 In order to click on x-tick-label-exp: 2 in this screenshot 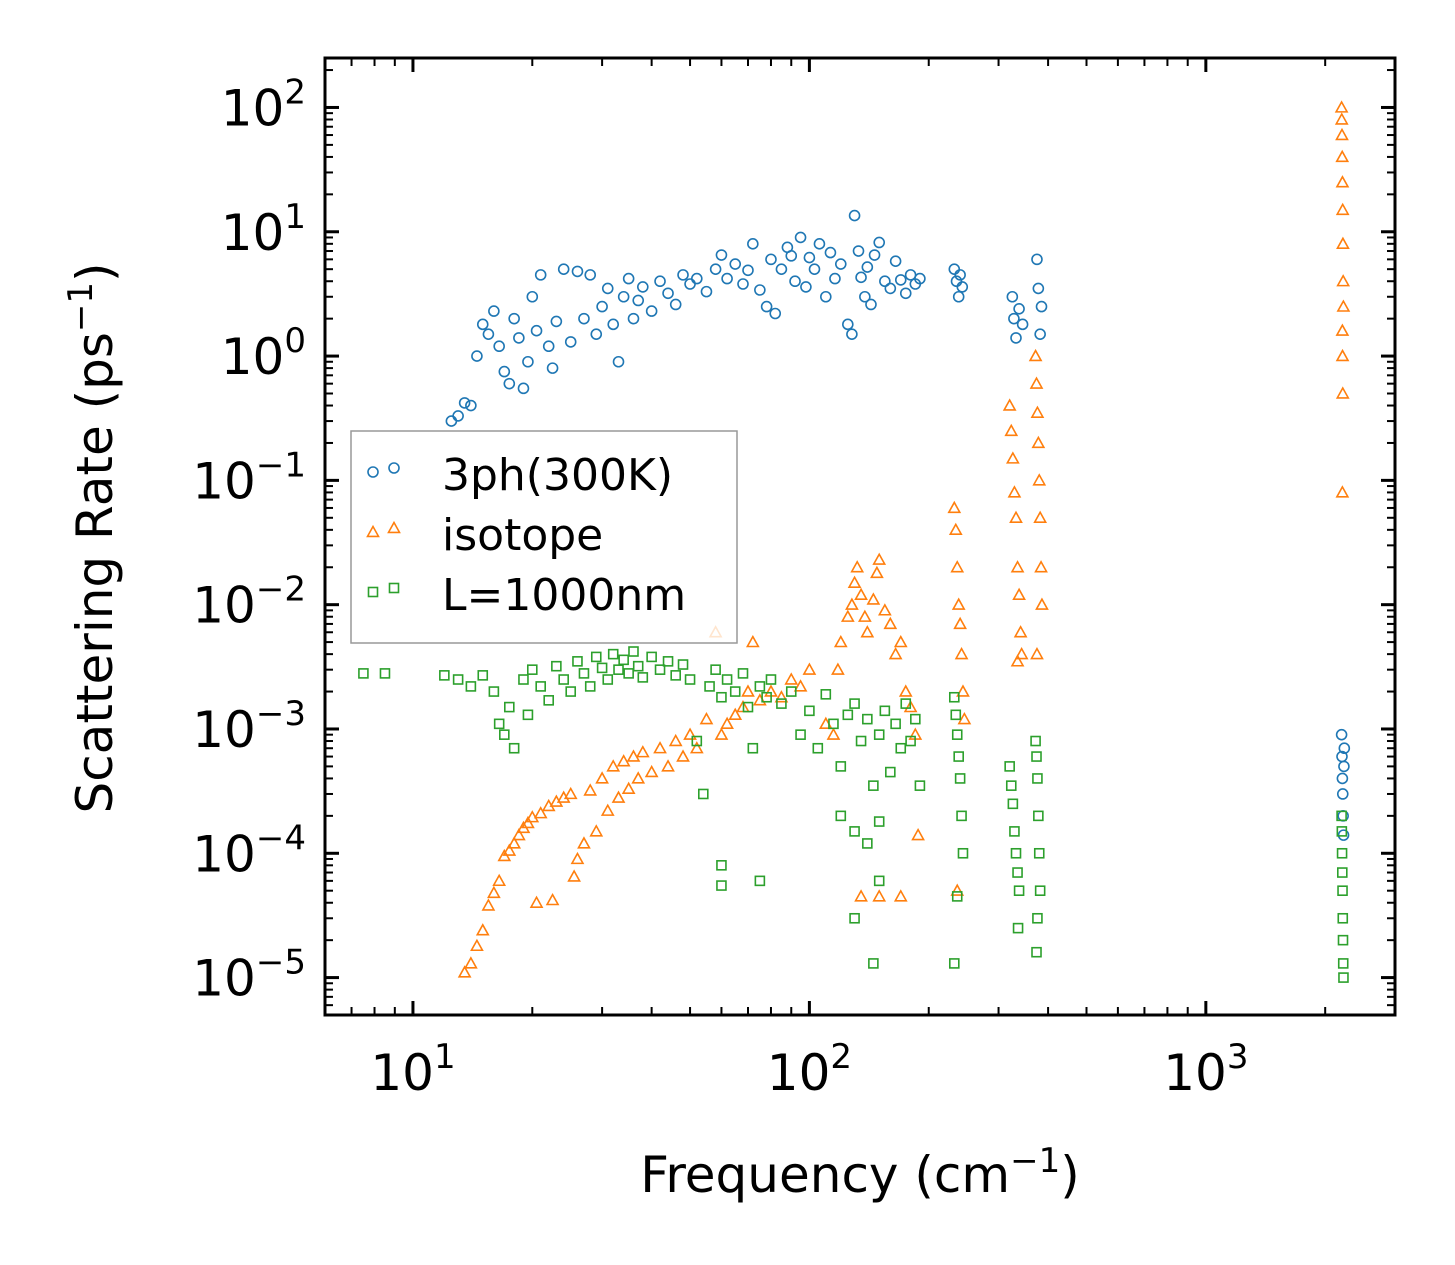, I will do `click(841, 1057)`.